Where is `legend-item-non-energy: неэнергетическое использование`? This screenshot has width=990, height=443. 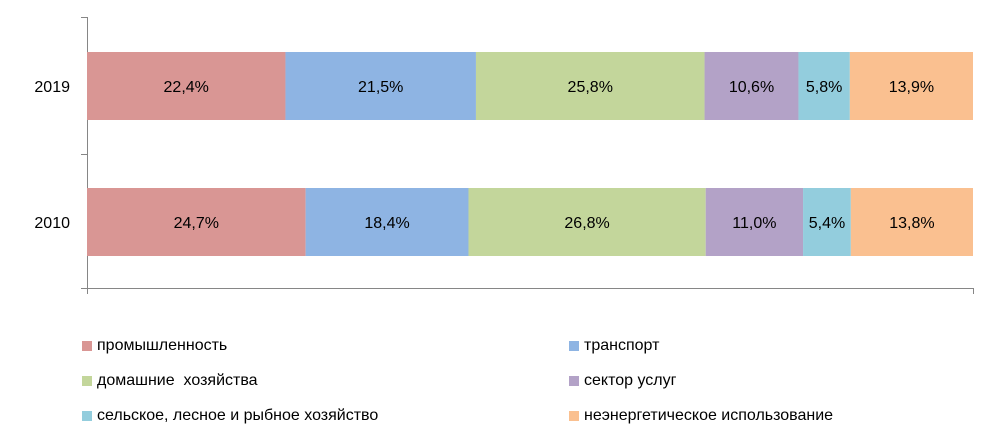
legend-item-non-energy: неэнергетическое использование is located at coordinates (701, 416).